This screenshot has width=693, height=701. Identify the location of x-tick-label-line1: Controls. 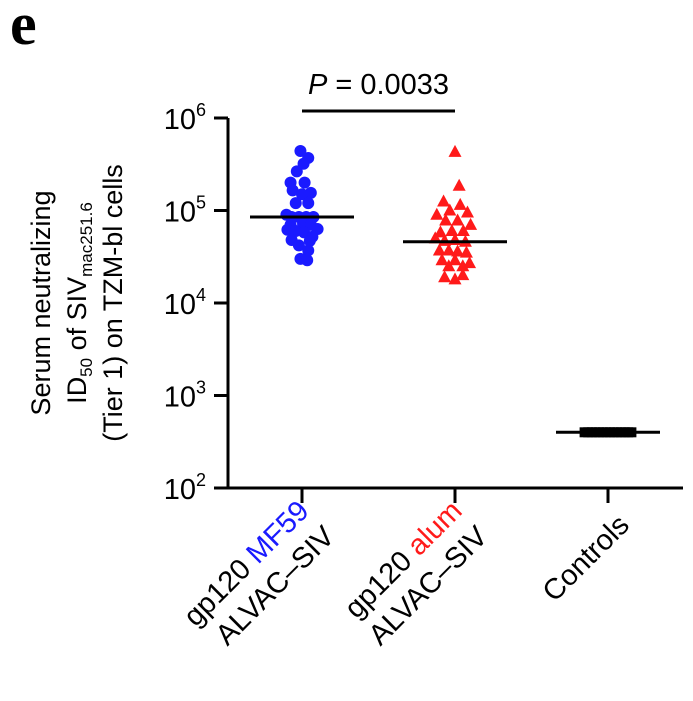
(586, 558).